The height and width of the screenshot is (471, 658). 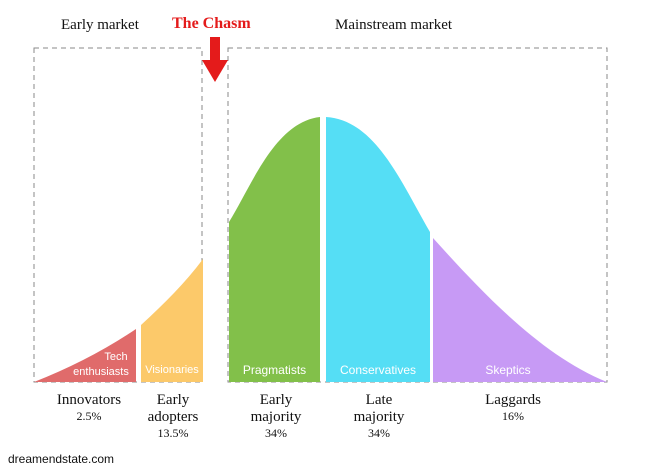 I want to click on early-adopters-name-line2: adopters, so click(x=173, y=417).